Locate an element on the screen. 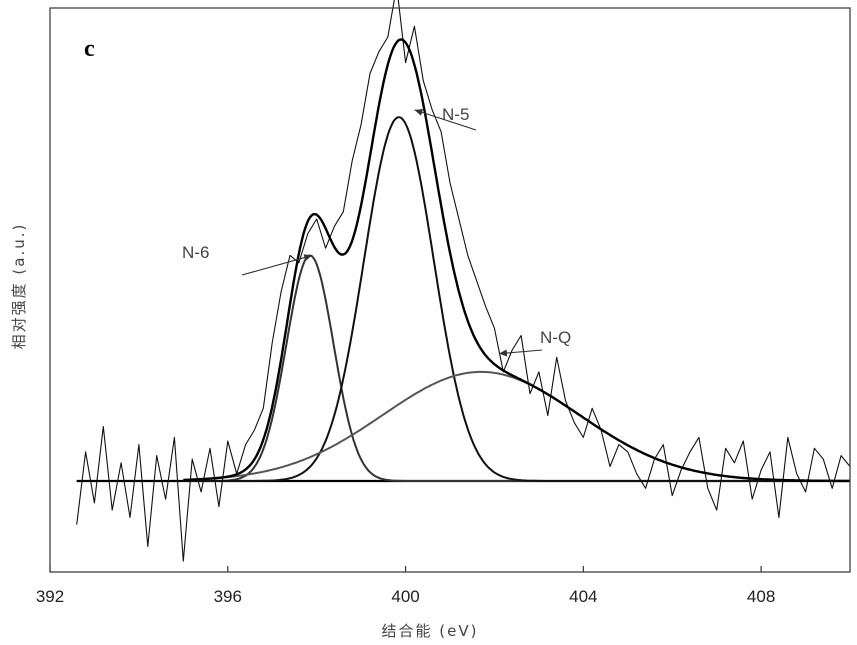  x-tick-label-392: 392 is located at coordinates (50, 596).